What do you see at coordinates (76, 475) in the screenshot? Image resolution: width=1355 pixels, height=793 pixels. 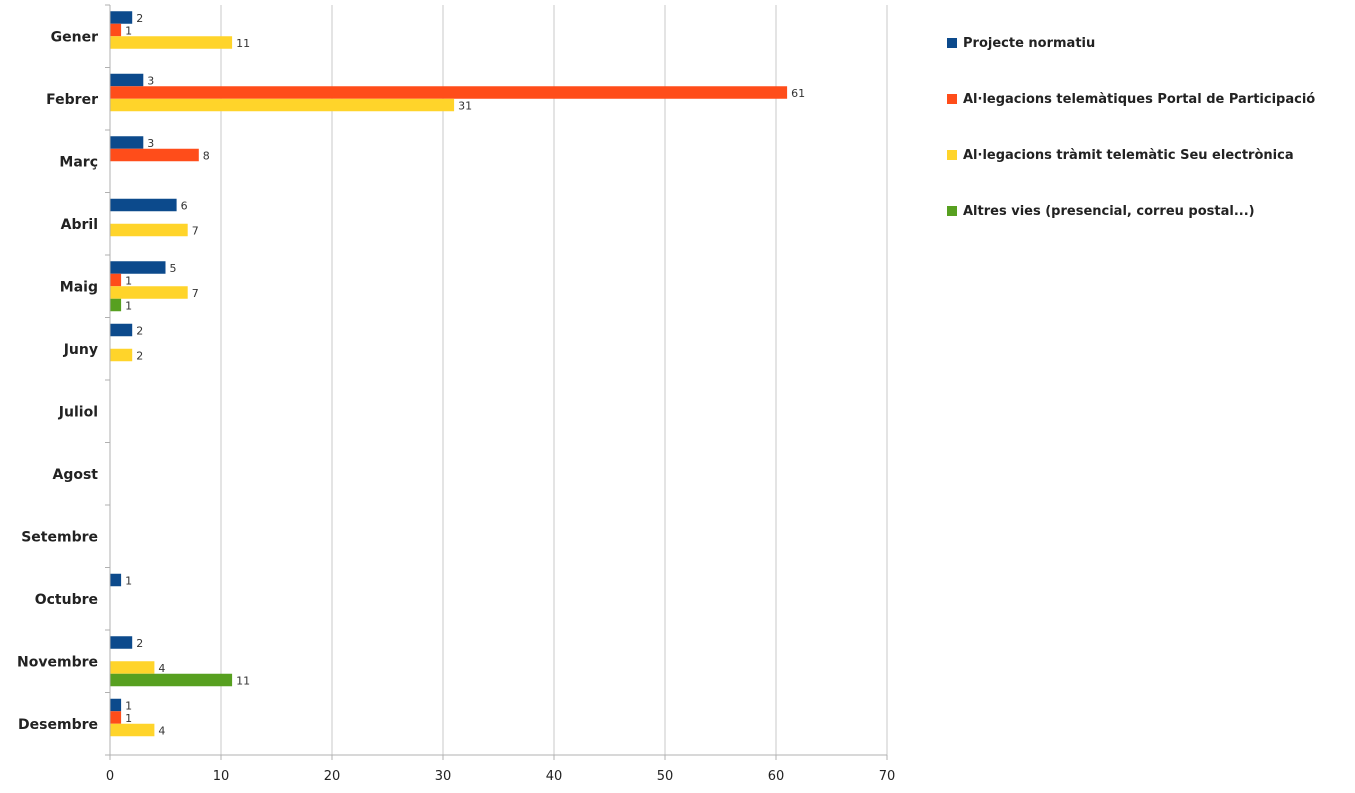 I see `category-label: Agost` at bounding box center [76, 475].